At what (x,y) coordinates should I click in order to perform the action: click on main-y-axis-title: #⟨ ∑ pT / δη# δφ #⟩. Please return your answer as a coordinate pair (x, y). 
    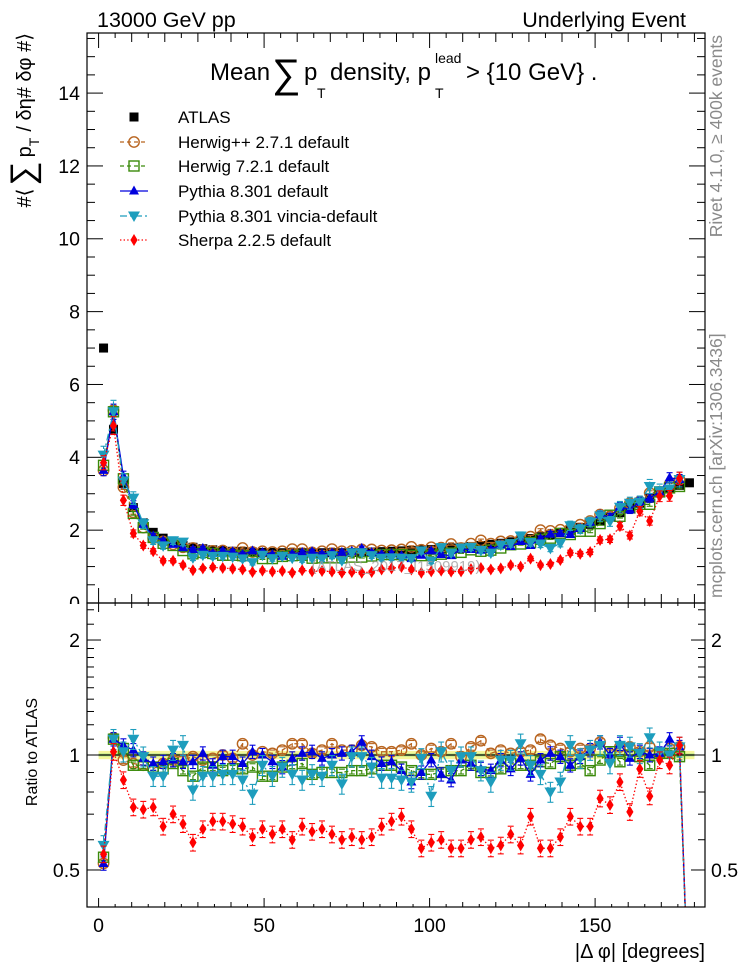
    Looking at the image, I should click on (23, 120).